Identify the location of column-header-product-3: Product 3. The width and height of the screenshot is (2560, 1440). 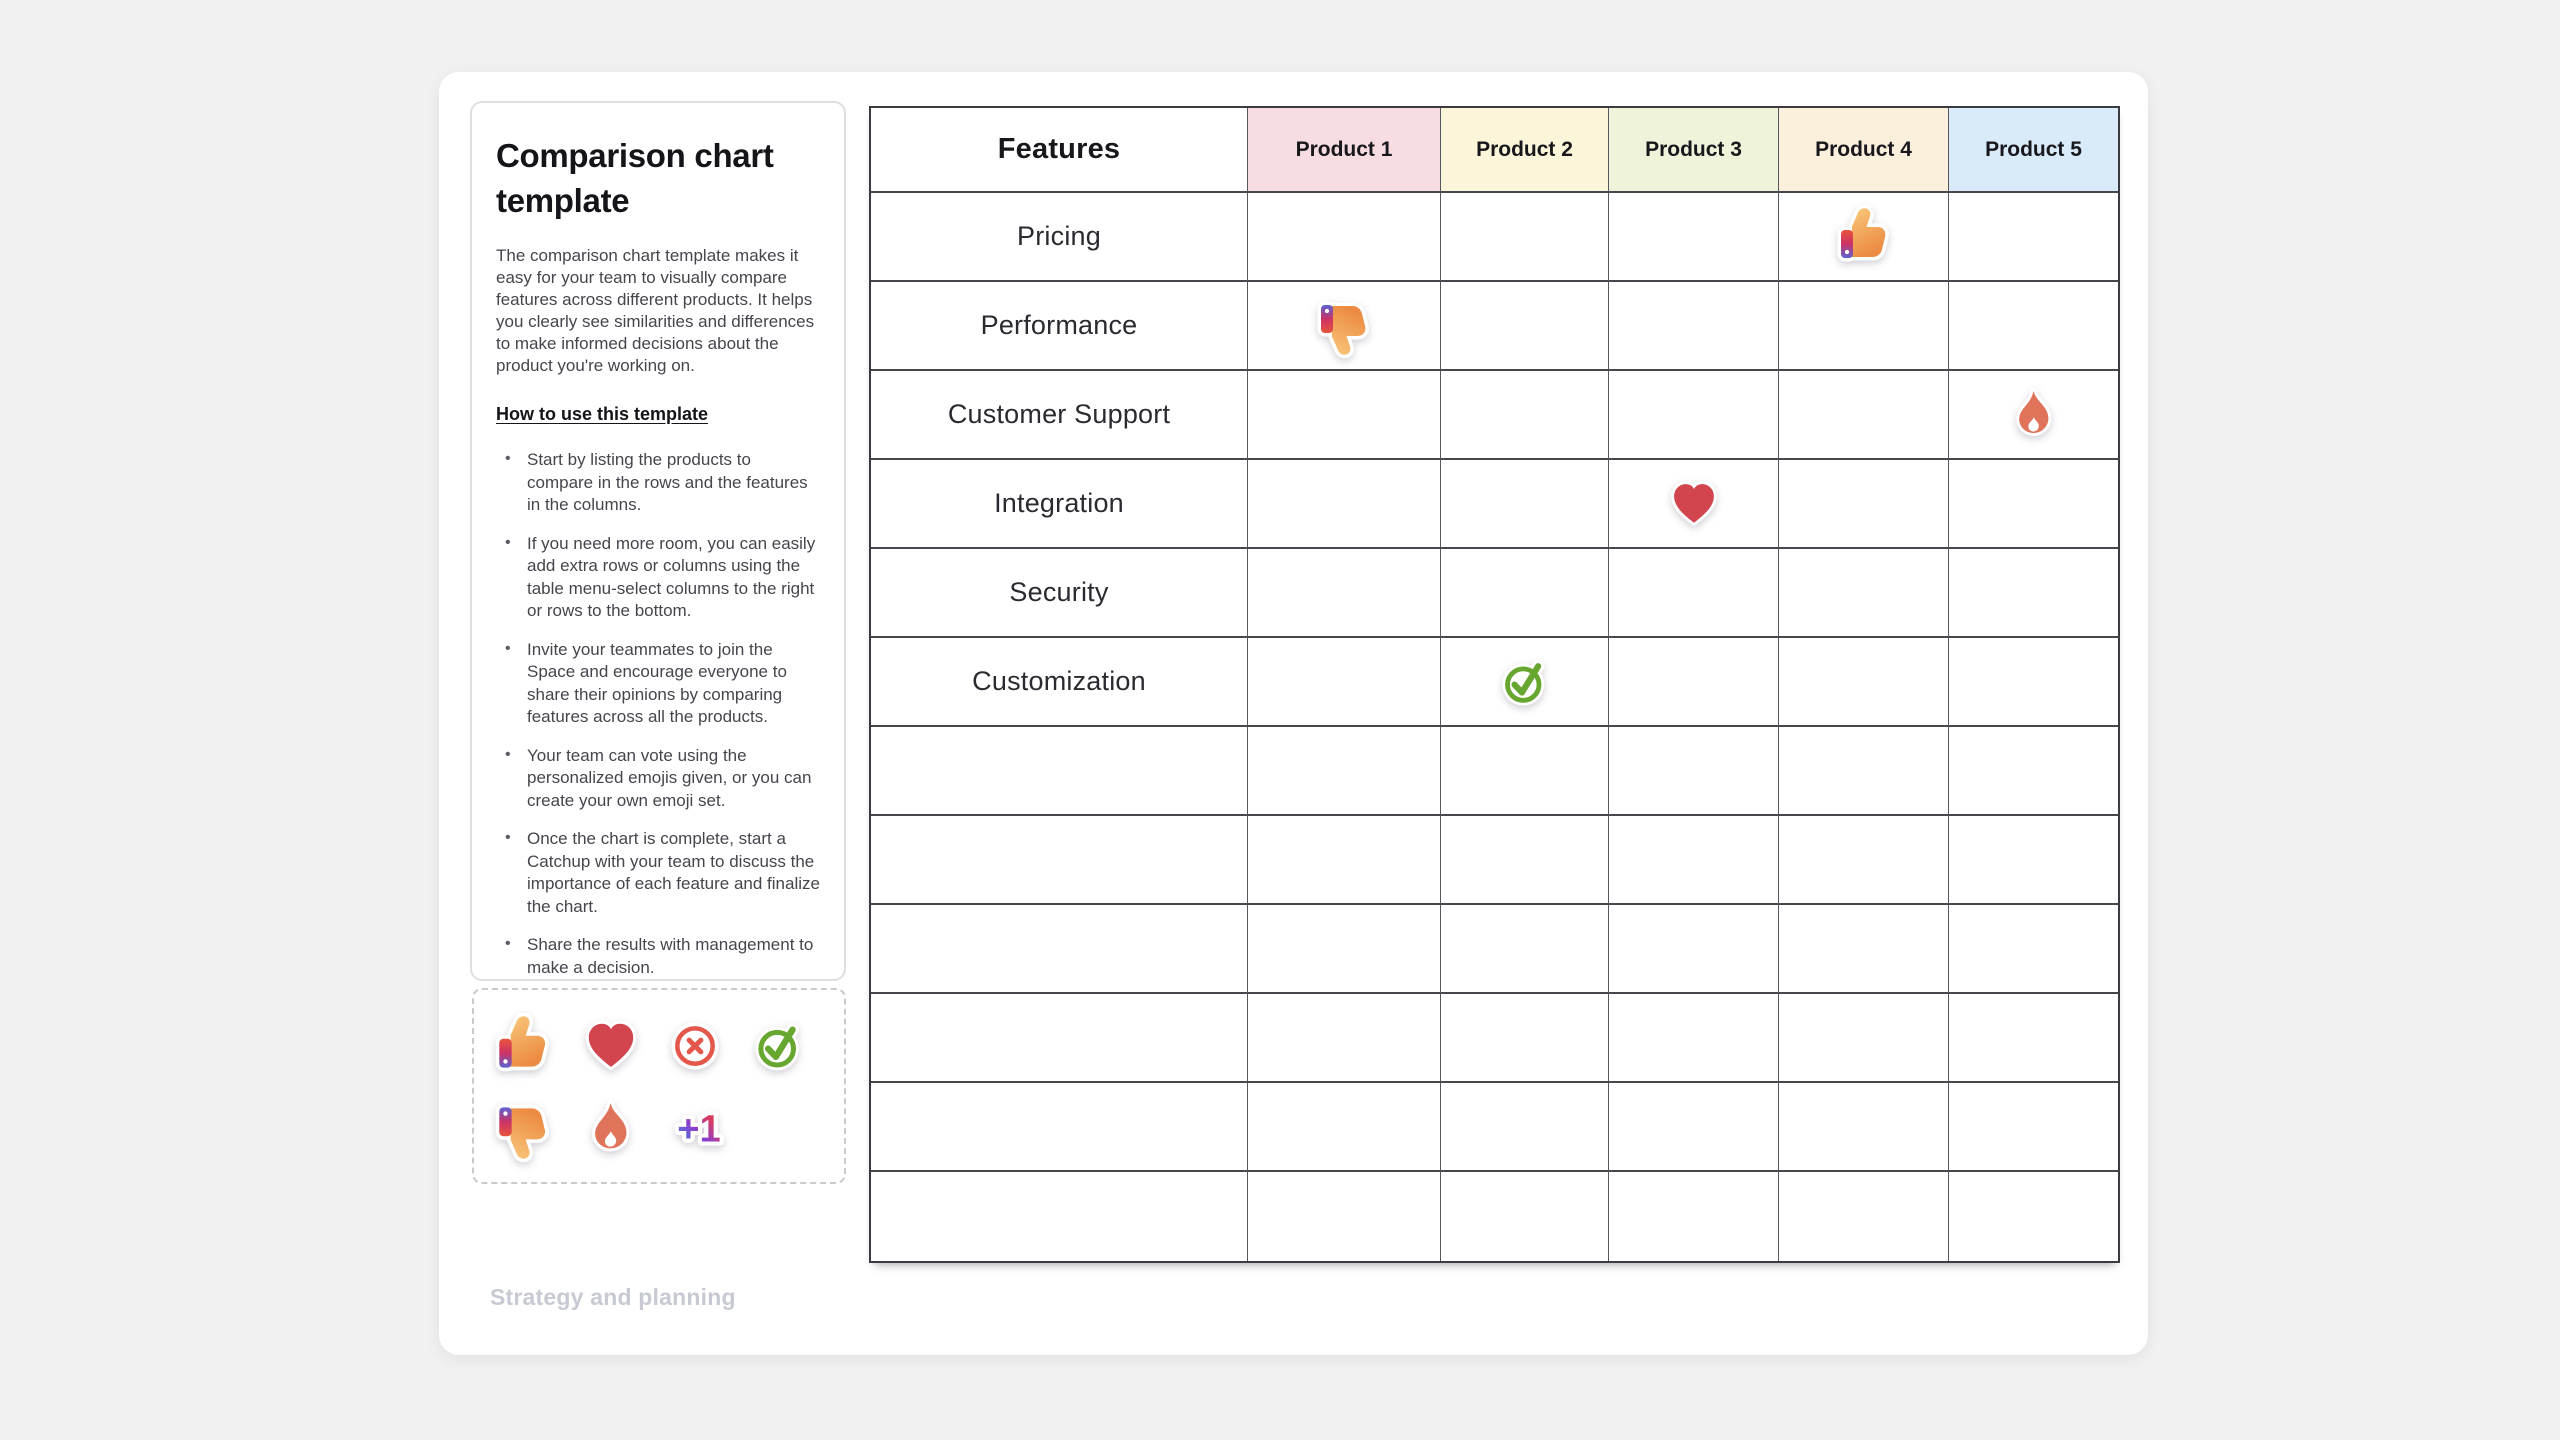
(1694, 150).